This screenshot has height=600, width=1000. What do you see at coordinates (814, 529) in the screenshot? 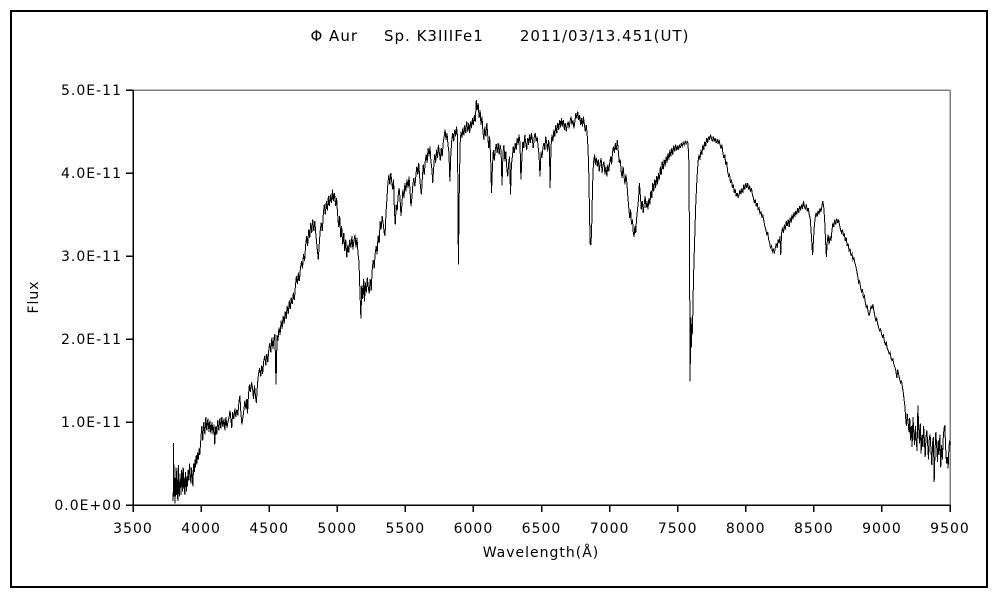
I see `x-tick-label: 8500` at bounding box center [814, 529].